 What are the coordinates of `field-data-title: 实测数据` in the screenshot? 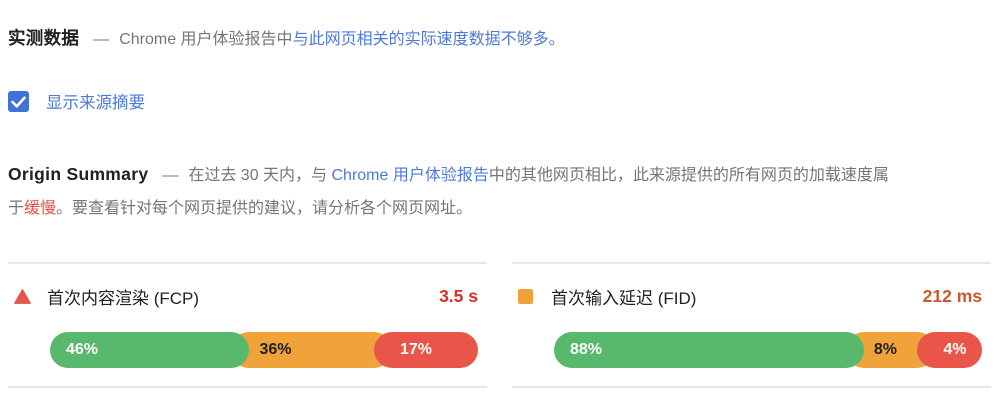 It's located at (44, 38).